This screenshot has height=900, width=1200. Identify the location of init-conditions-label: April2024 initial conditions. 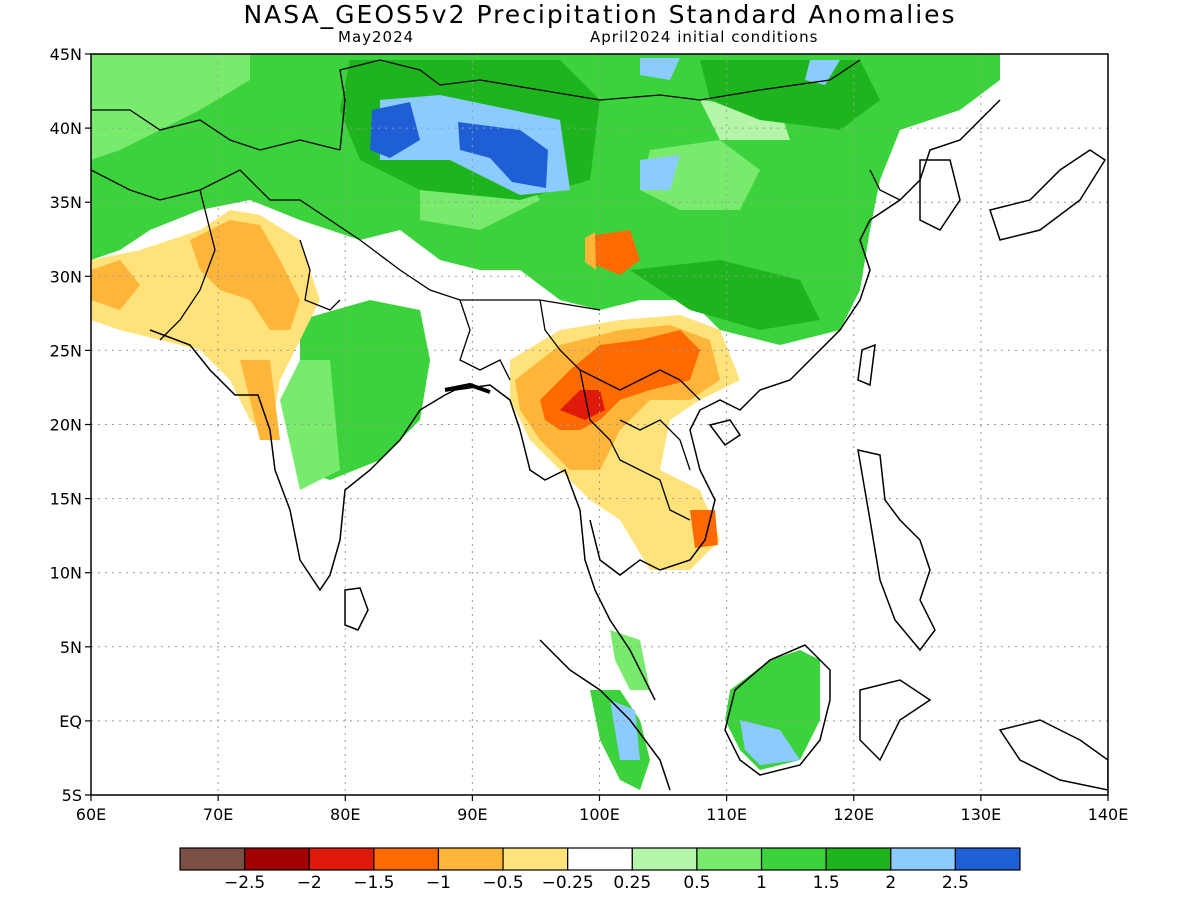
(704, 37).